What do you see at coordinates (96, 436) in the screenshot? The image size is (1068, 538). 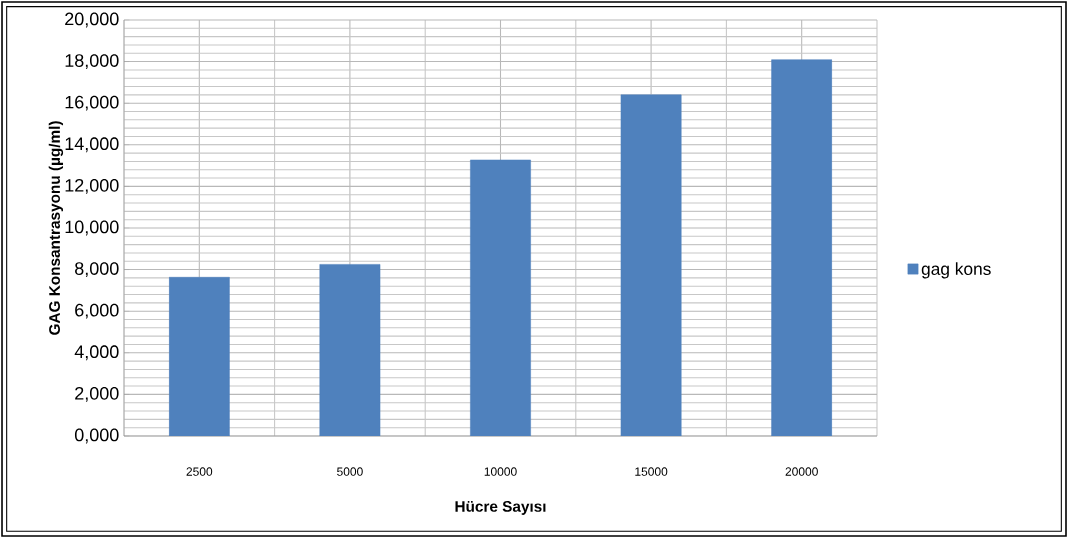 I see `y-tick-label: 0,000` at bounding box center [96, 436].